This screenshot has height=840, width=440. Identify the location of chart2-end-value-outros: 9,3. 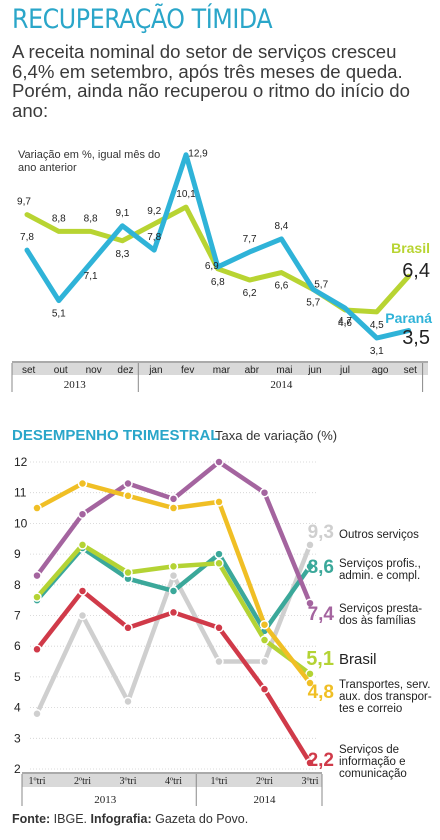
(321, 532).